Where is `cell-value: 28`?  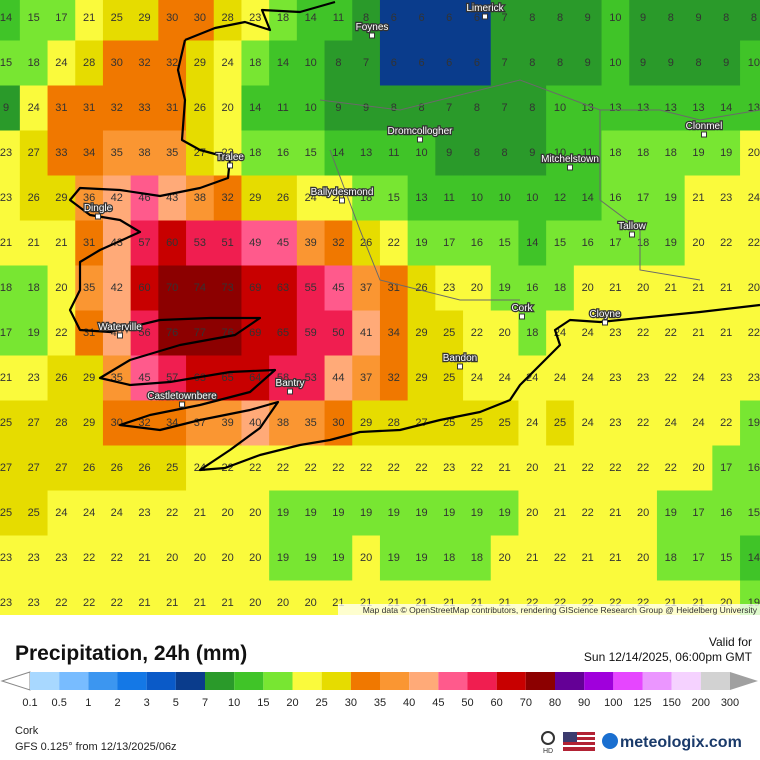 cell-value: 28 is located at coordinates (227, 18).